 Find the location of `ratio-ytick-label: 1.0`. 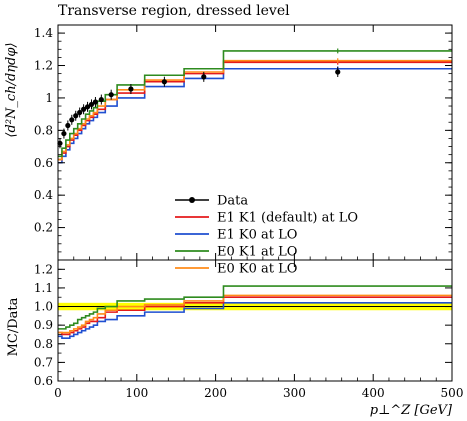

ratio-ytick-label: 1.0 is located at coordinates (43, 307).